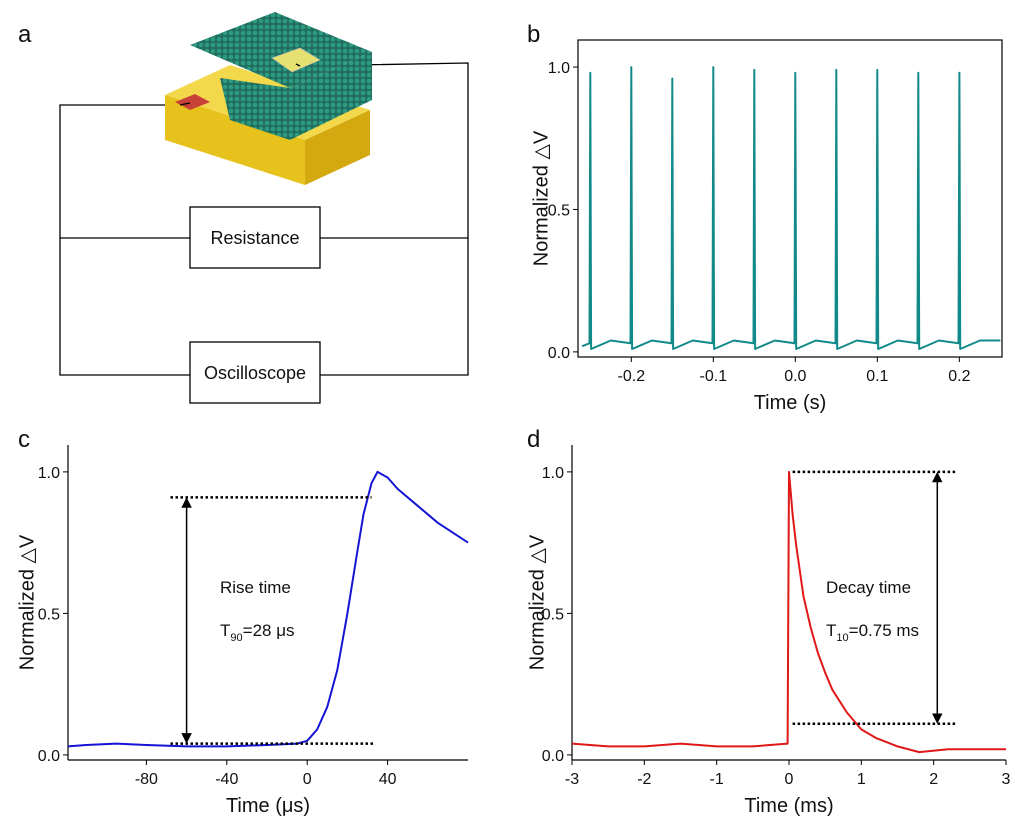 This screenshot has width=1015, height=825. Describe the element at coordinates (572, 779) in the screenshot. I see `x-tick-label: -3` at that location.